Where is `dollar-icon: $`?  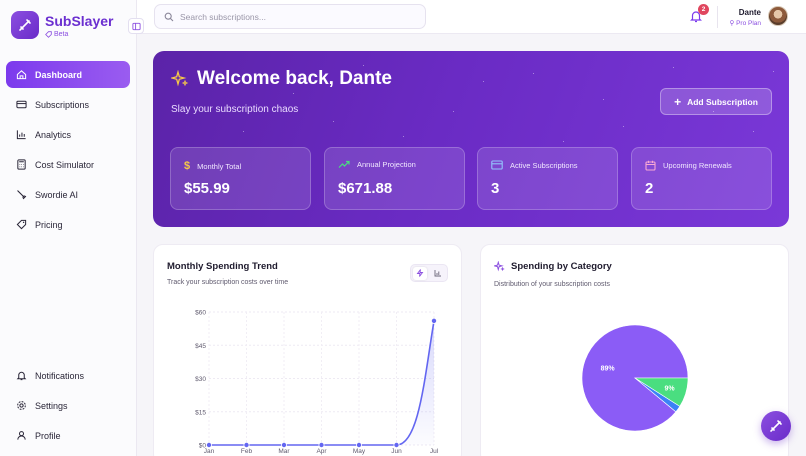
dollar-icon: $ is located at coordinates (187, 166).